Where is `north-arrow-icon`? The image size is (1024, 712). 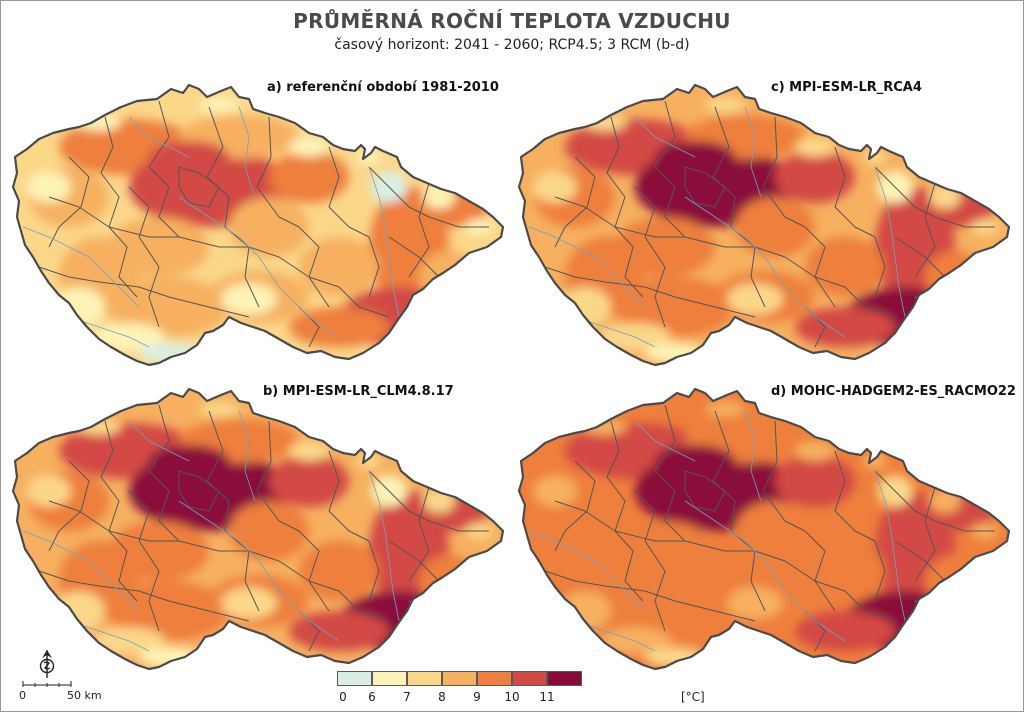
north-arrow-icon is located at coordinates (47, 664).